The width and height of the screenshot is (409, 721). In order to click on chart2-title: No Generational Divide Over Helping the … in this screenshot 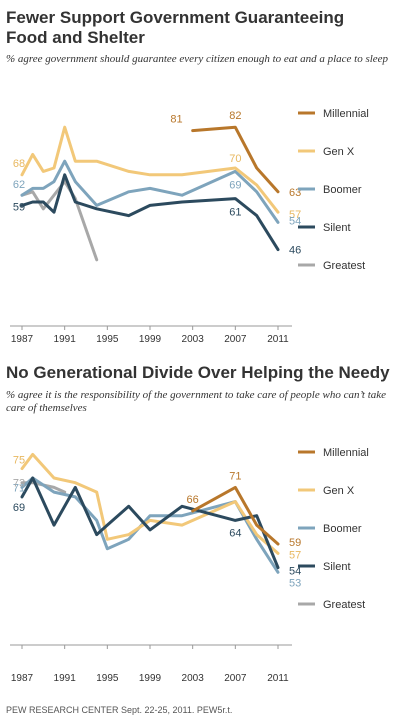, I will do `click(198, 372)`.